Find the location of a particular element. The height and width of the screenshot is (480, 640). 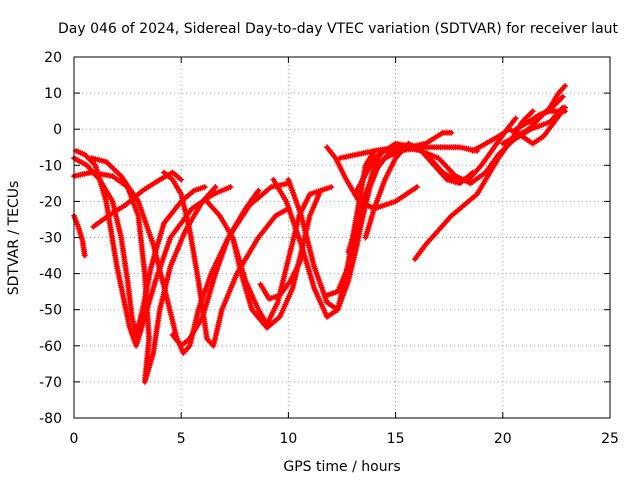

y-tick-label: -20 is located at coordinates (50, 202).